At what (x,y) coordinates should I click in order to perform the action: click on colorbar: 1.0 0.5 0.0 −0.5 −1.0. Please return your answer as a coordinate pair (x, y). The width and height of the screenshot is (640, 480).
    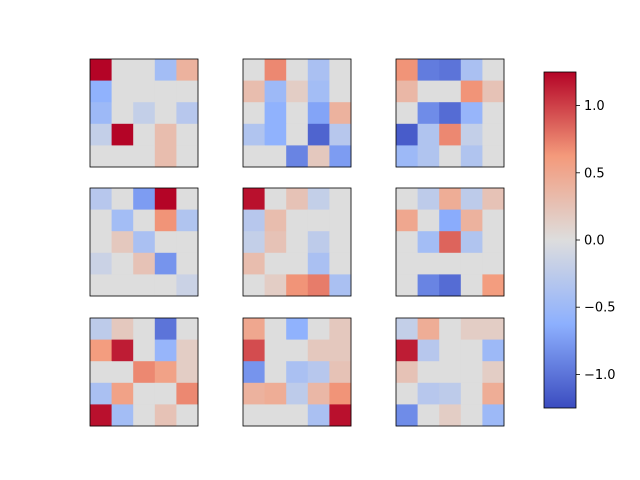
    Looking at the image, I should click on (579, 240).